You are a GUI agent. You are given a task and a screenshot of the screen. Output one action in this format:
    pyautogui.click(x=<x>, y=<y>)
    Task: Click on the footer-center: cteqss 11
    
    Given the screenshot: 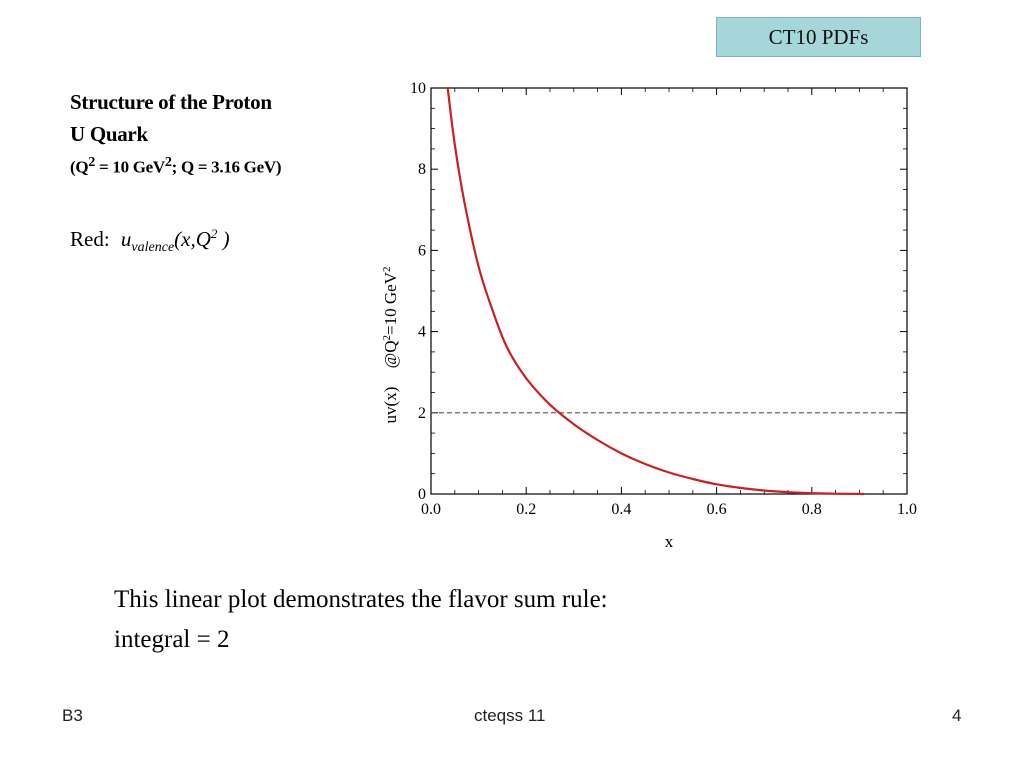 What is the action you would take?
    pyautogui.click(x=510, y=715)
    